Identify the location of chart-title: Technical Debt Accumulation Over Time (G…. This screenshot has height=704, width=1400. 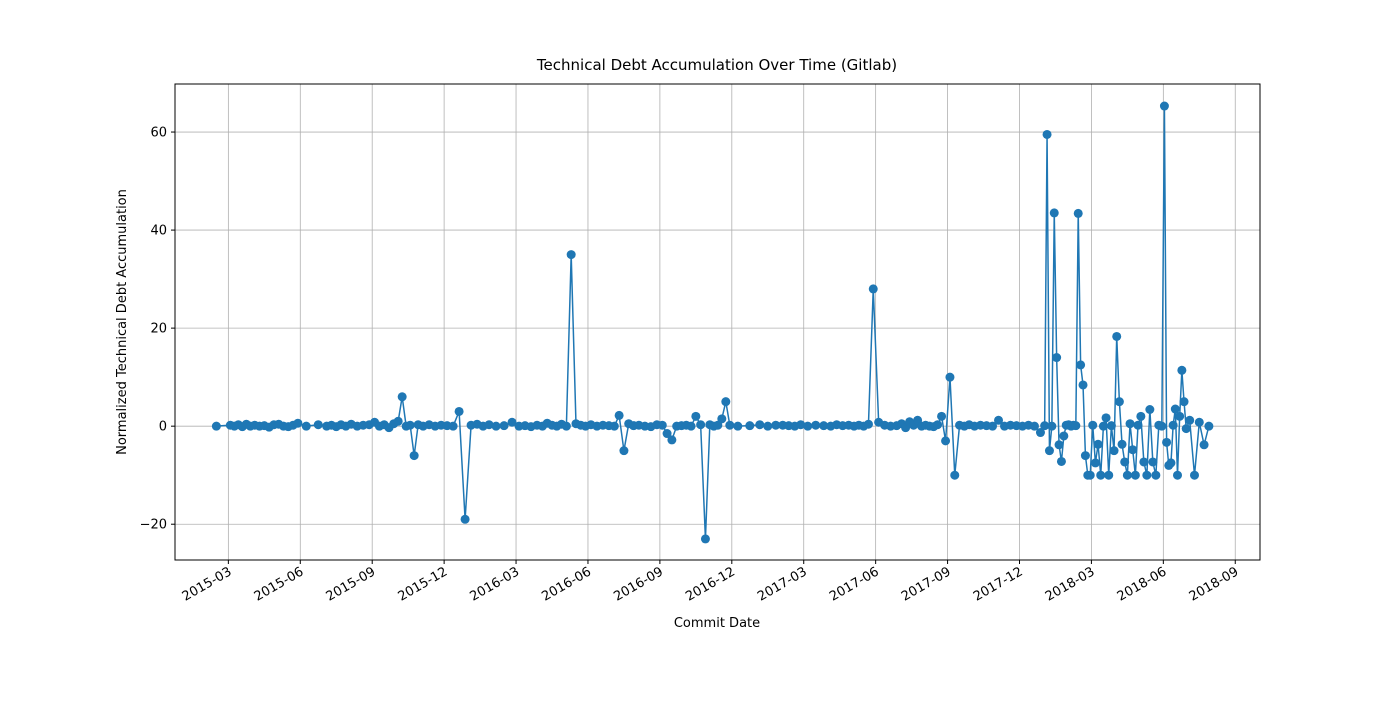
(716, 65).